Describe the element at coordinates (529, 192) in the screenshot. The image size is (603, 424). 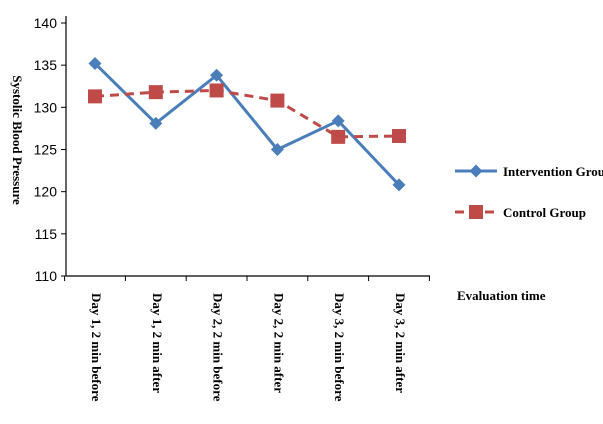
I see `legend: Intervention Group Control Group` at that location.